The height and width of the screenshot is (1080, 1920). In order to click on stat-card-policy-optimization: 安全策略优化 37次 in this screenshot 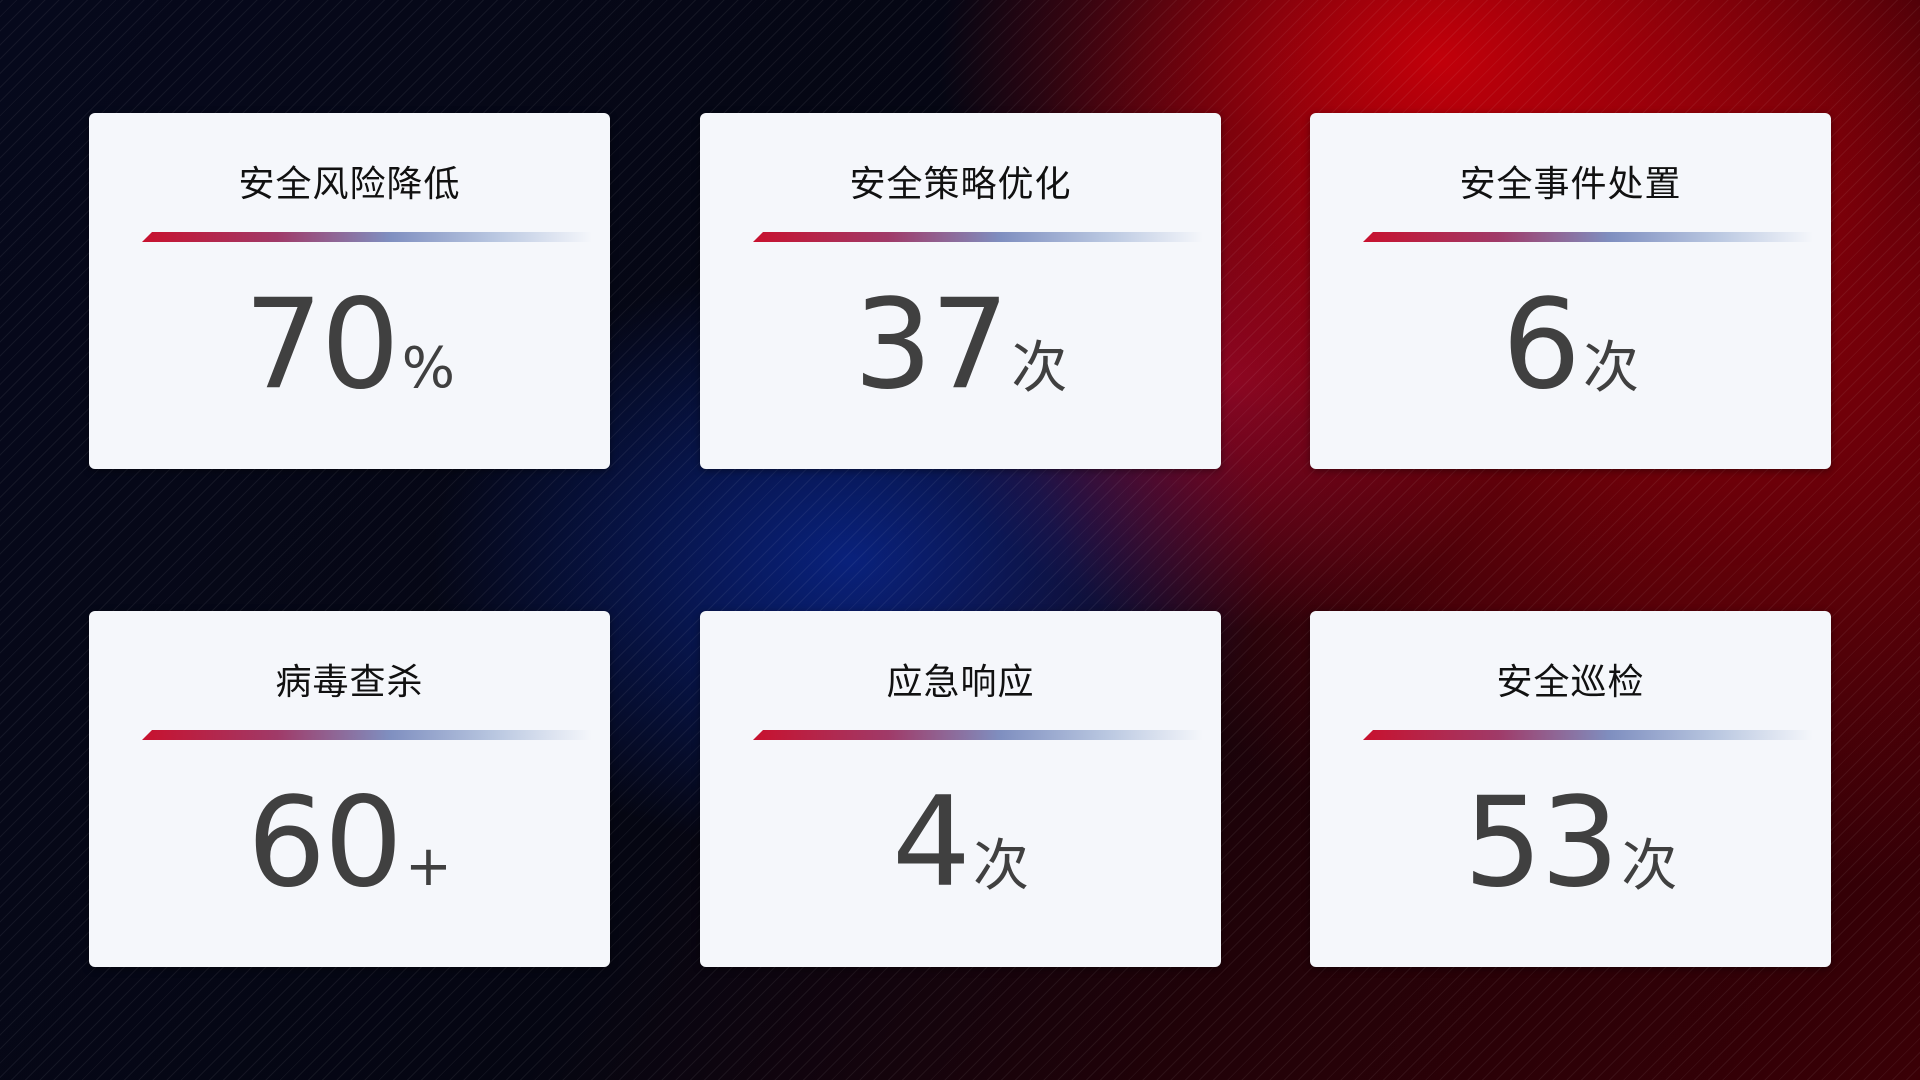, I will do `click(960, 291)`.